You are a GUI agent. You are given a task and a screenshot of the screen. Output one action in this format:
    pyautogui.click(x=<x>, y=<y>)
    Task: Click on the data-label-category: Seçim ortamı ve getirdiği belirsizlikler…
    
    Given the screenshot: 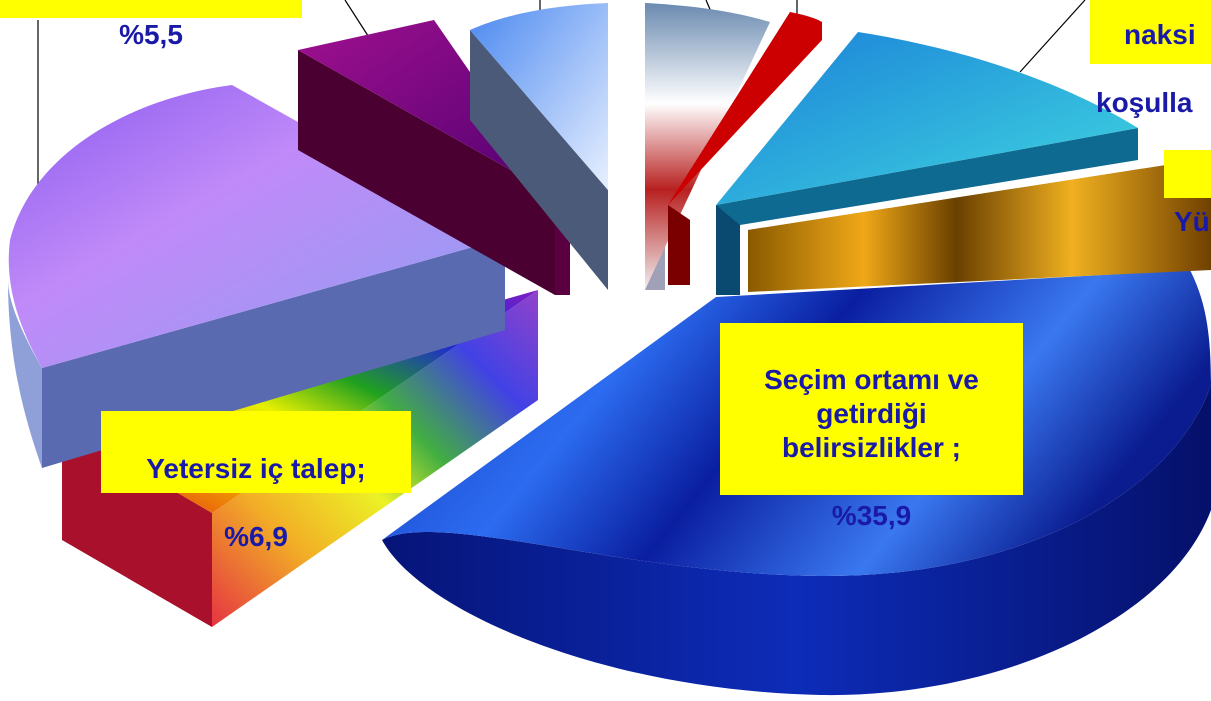 What is the action you would take?
    pyautogui.click(x=871, y=413)
    